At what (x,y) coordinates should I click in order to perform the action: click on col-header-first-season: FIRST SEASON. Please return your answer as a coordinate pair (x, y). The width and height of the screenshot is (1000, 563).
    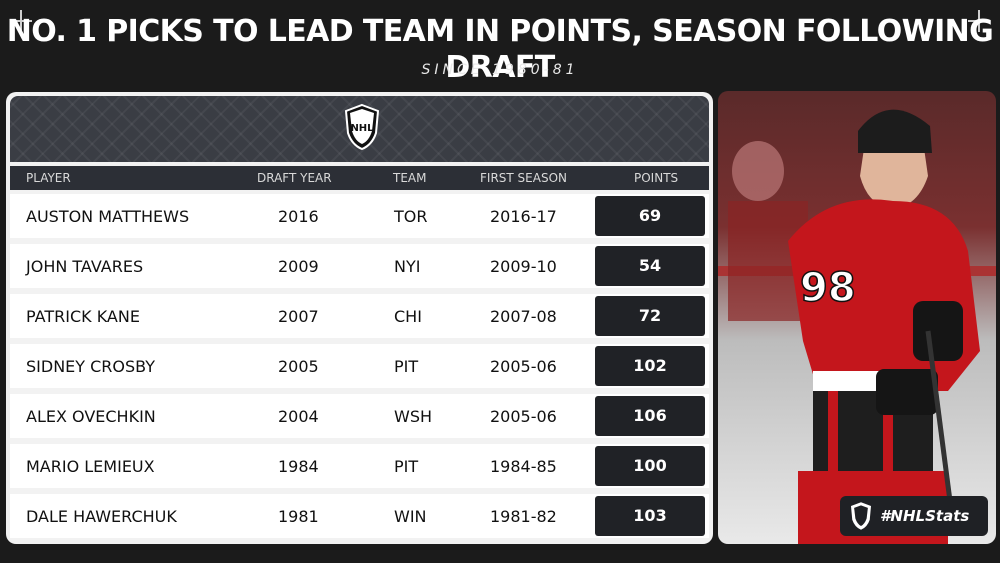
    Looking at the image, I should click on (523, 178).